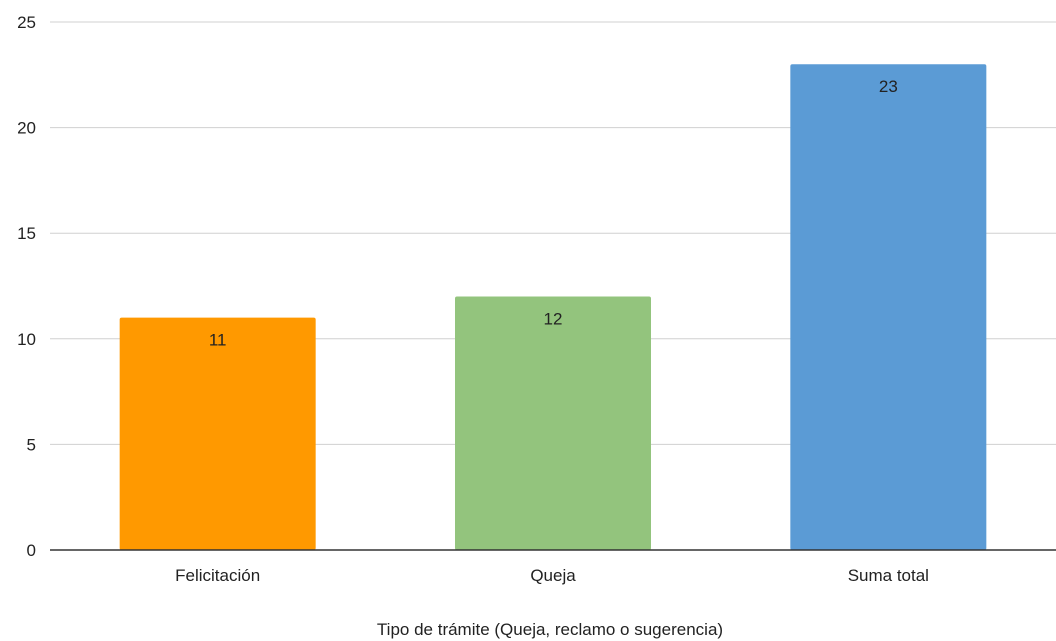 The image size is (1056, 641). I want to click on y-tick-label: 0, so click(31, 550).